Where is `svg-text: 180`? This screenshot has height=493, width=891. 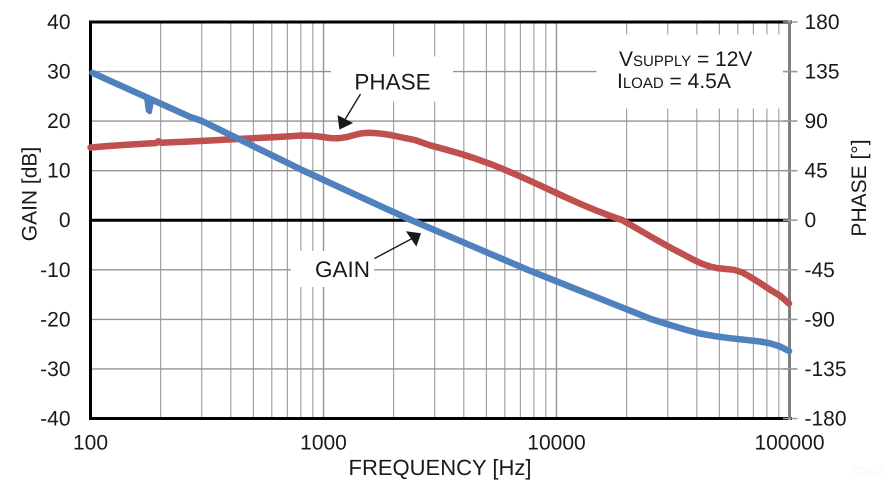
svg-text: 180 is located at coordinates (822, 22).